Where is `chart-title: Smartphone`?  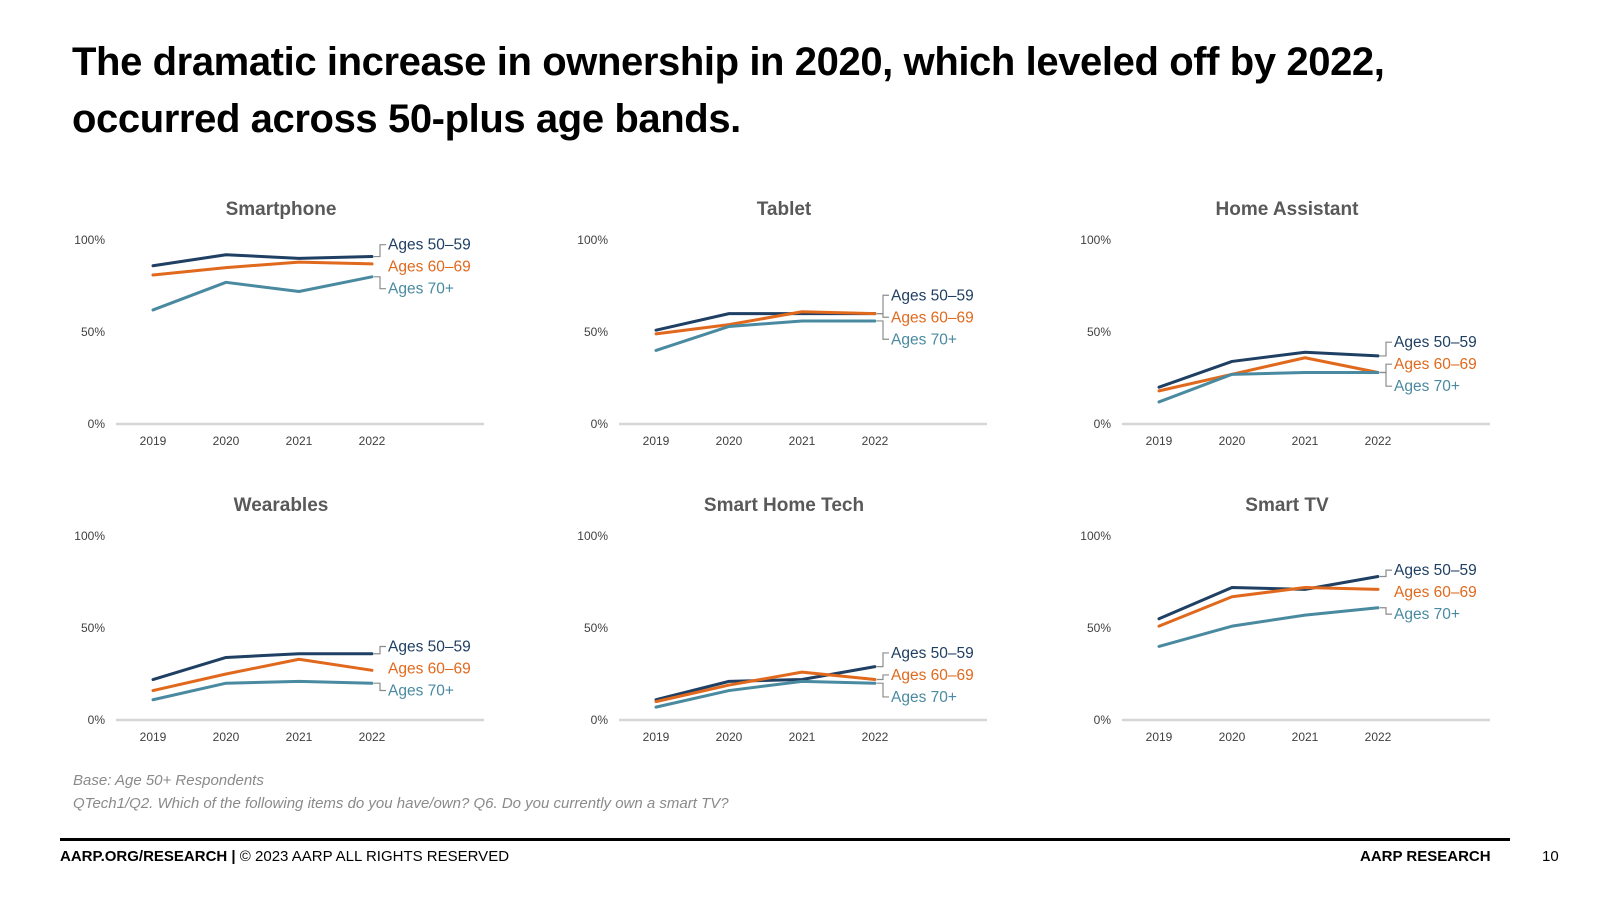
chart-title: Smartphone is located at coordinates (281, 209).